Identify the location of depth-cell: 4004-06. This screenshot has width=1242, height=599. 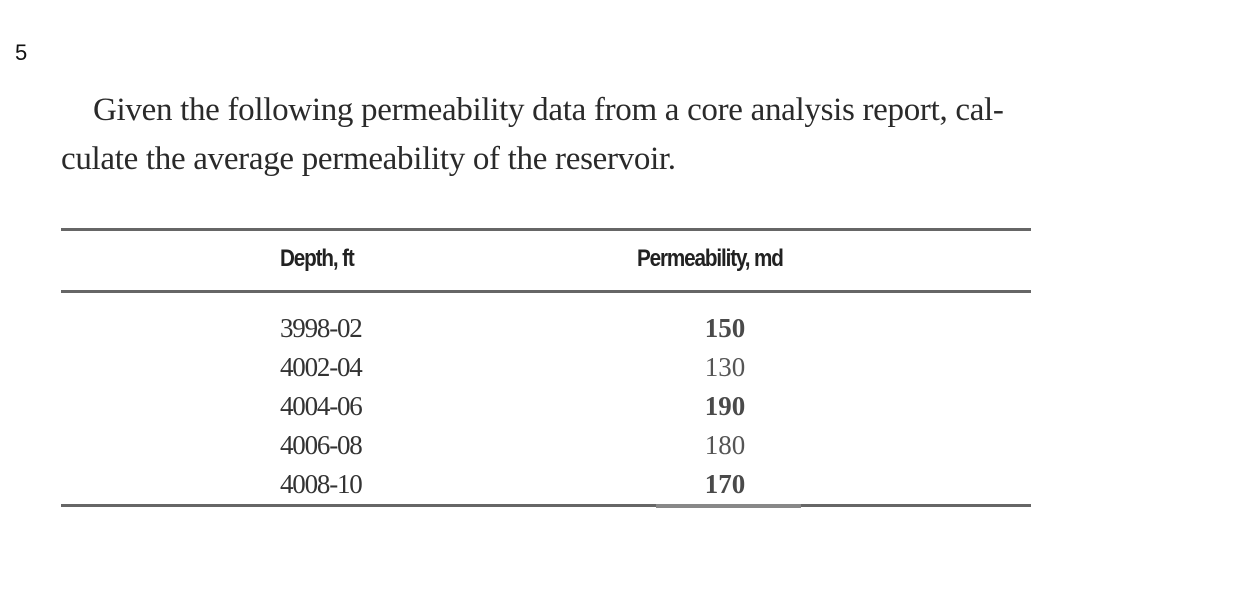
(321, 406).